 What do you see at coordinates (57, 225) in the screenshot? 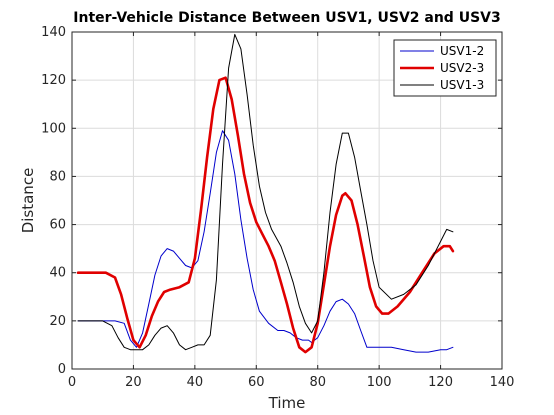
I see `y-tick-label: 60` at bounding box center [57, 225].